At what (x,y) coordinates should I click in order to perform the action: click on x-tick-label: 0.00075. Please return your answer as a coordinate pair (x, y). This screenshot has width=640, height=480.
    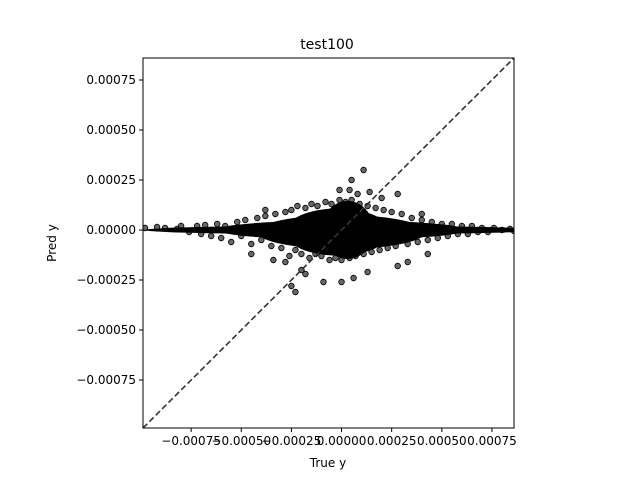
    Looking at the image, I should click on (492, 441).